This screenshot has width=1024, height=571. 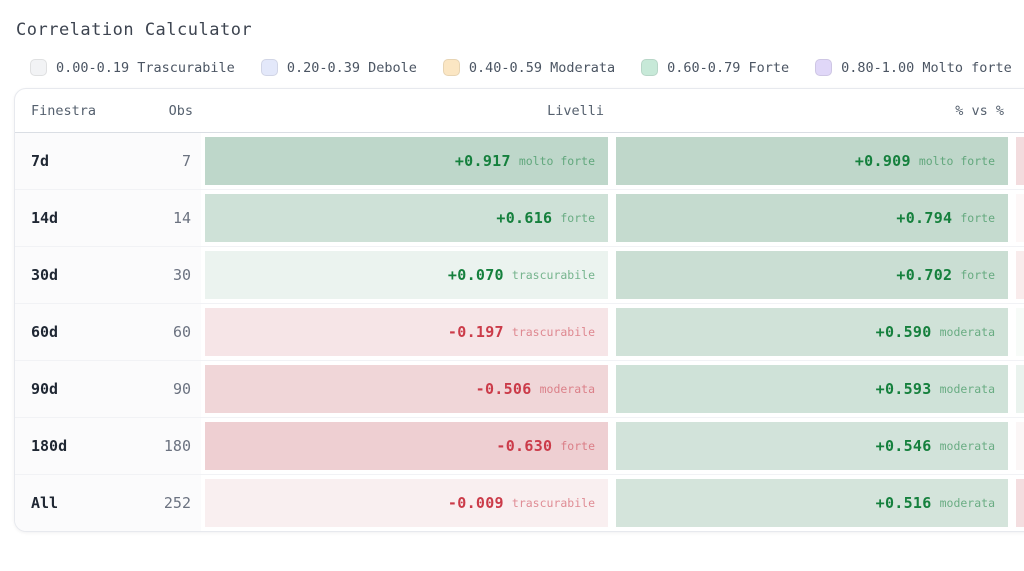 What do you see at coordinates (134, 30) in the screenshot?
I see `page-title: Correlation Calculator` at bounding box center [134, 30].